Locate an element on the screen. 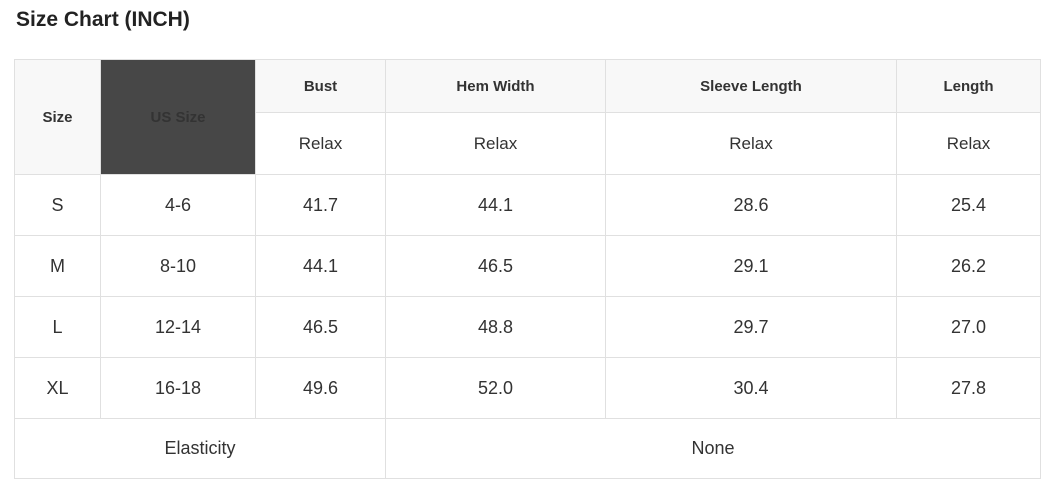  us-size-cell: 12-14 is located at coordinates (178, 327).